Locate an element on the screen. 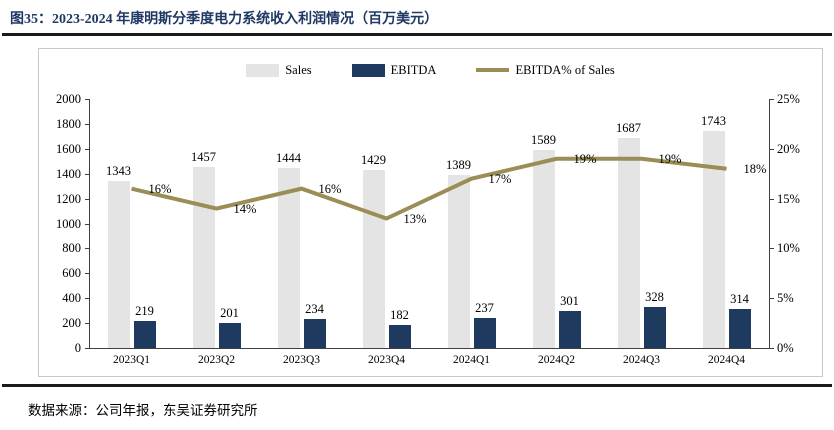 The width and height of the screenshot is (834, 430). ebitda-value-label: 301 is located at coordinates (569, 300).